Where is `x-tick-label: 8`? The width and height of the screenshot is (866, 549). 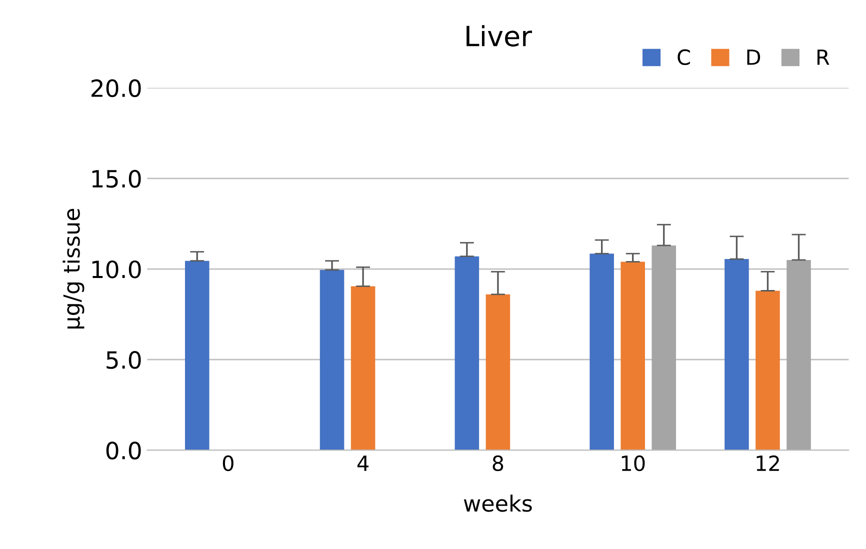
x-tick-label: 8 is located at coordinates (498, 463).